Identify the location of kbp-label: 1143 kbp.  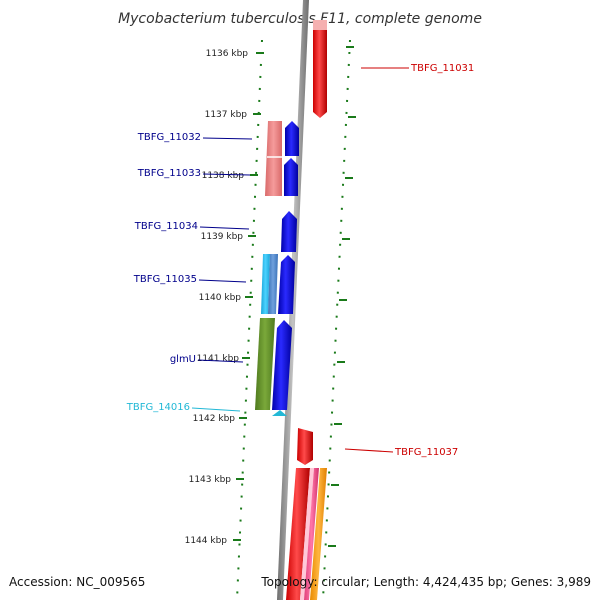
(210, 480).